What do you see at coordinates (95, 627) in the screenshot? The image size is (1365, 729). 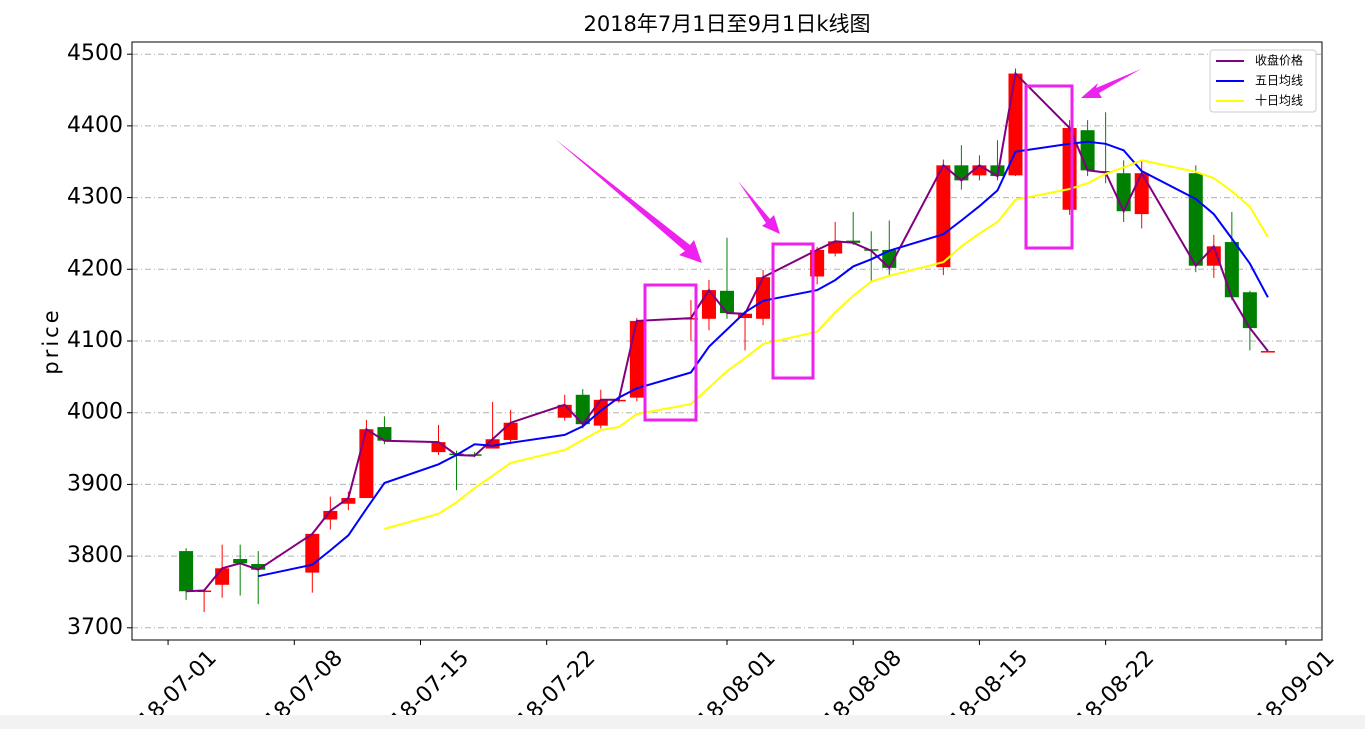 I see `y-tick-label: 3700` at bounding box center [95, 627].